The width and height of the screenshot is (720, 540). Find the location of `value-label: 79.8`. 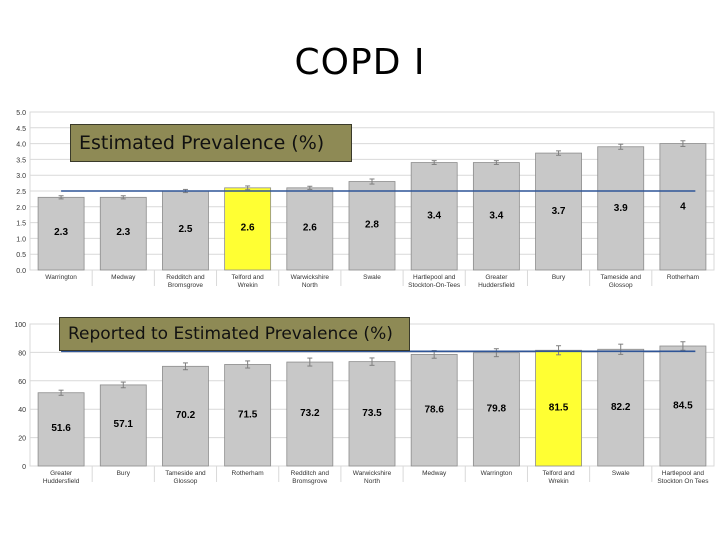

value-label: 79.8 is located at coordinates (497, 409).